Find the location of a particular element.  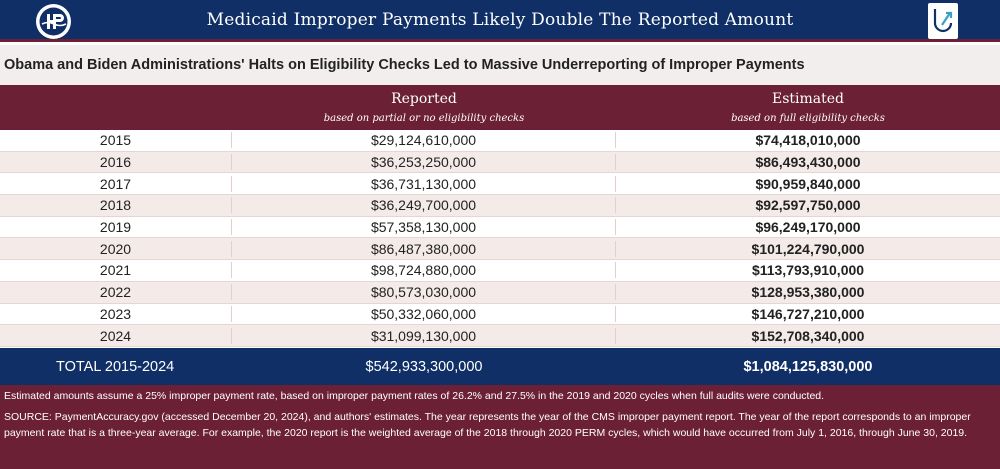

header-reported-label: Reported is located at coordinates (424, 99).